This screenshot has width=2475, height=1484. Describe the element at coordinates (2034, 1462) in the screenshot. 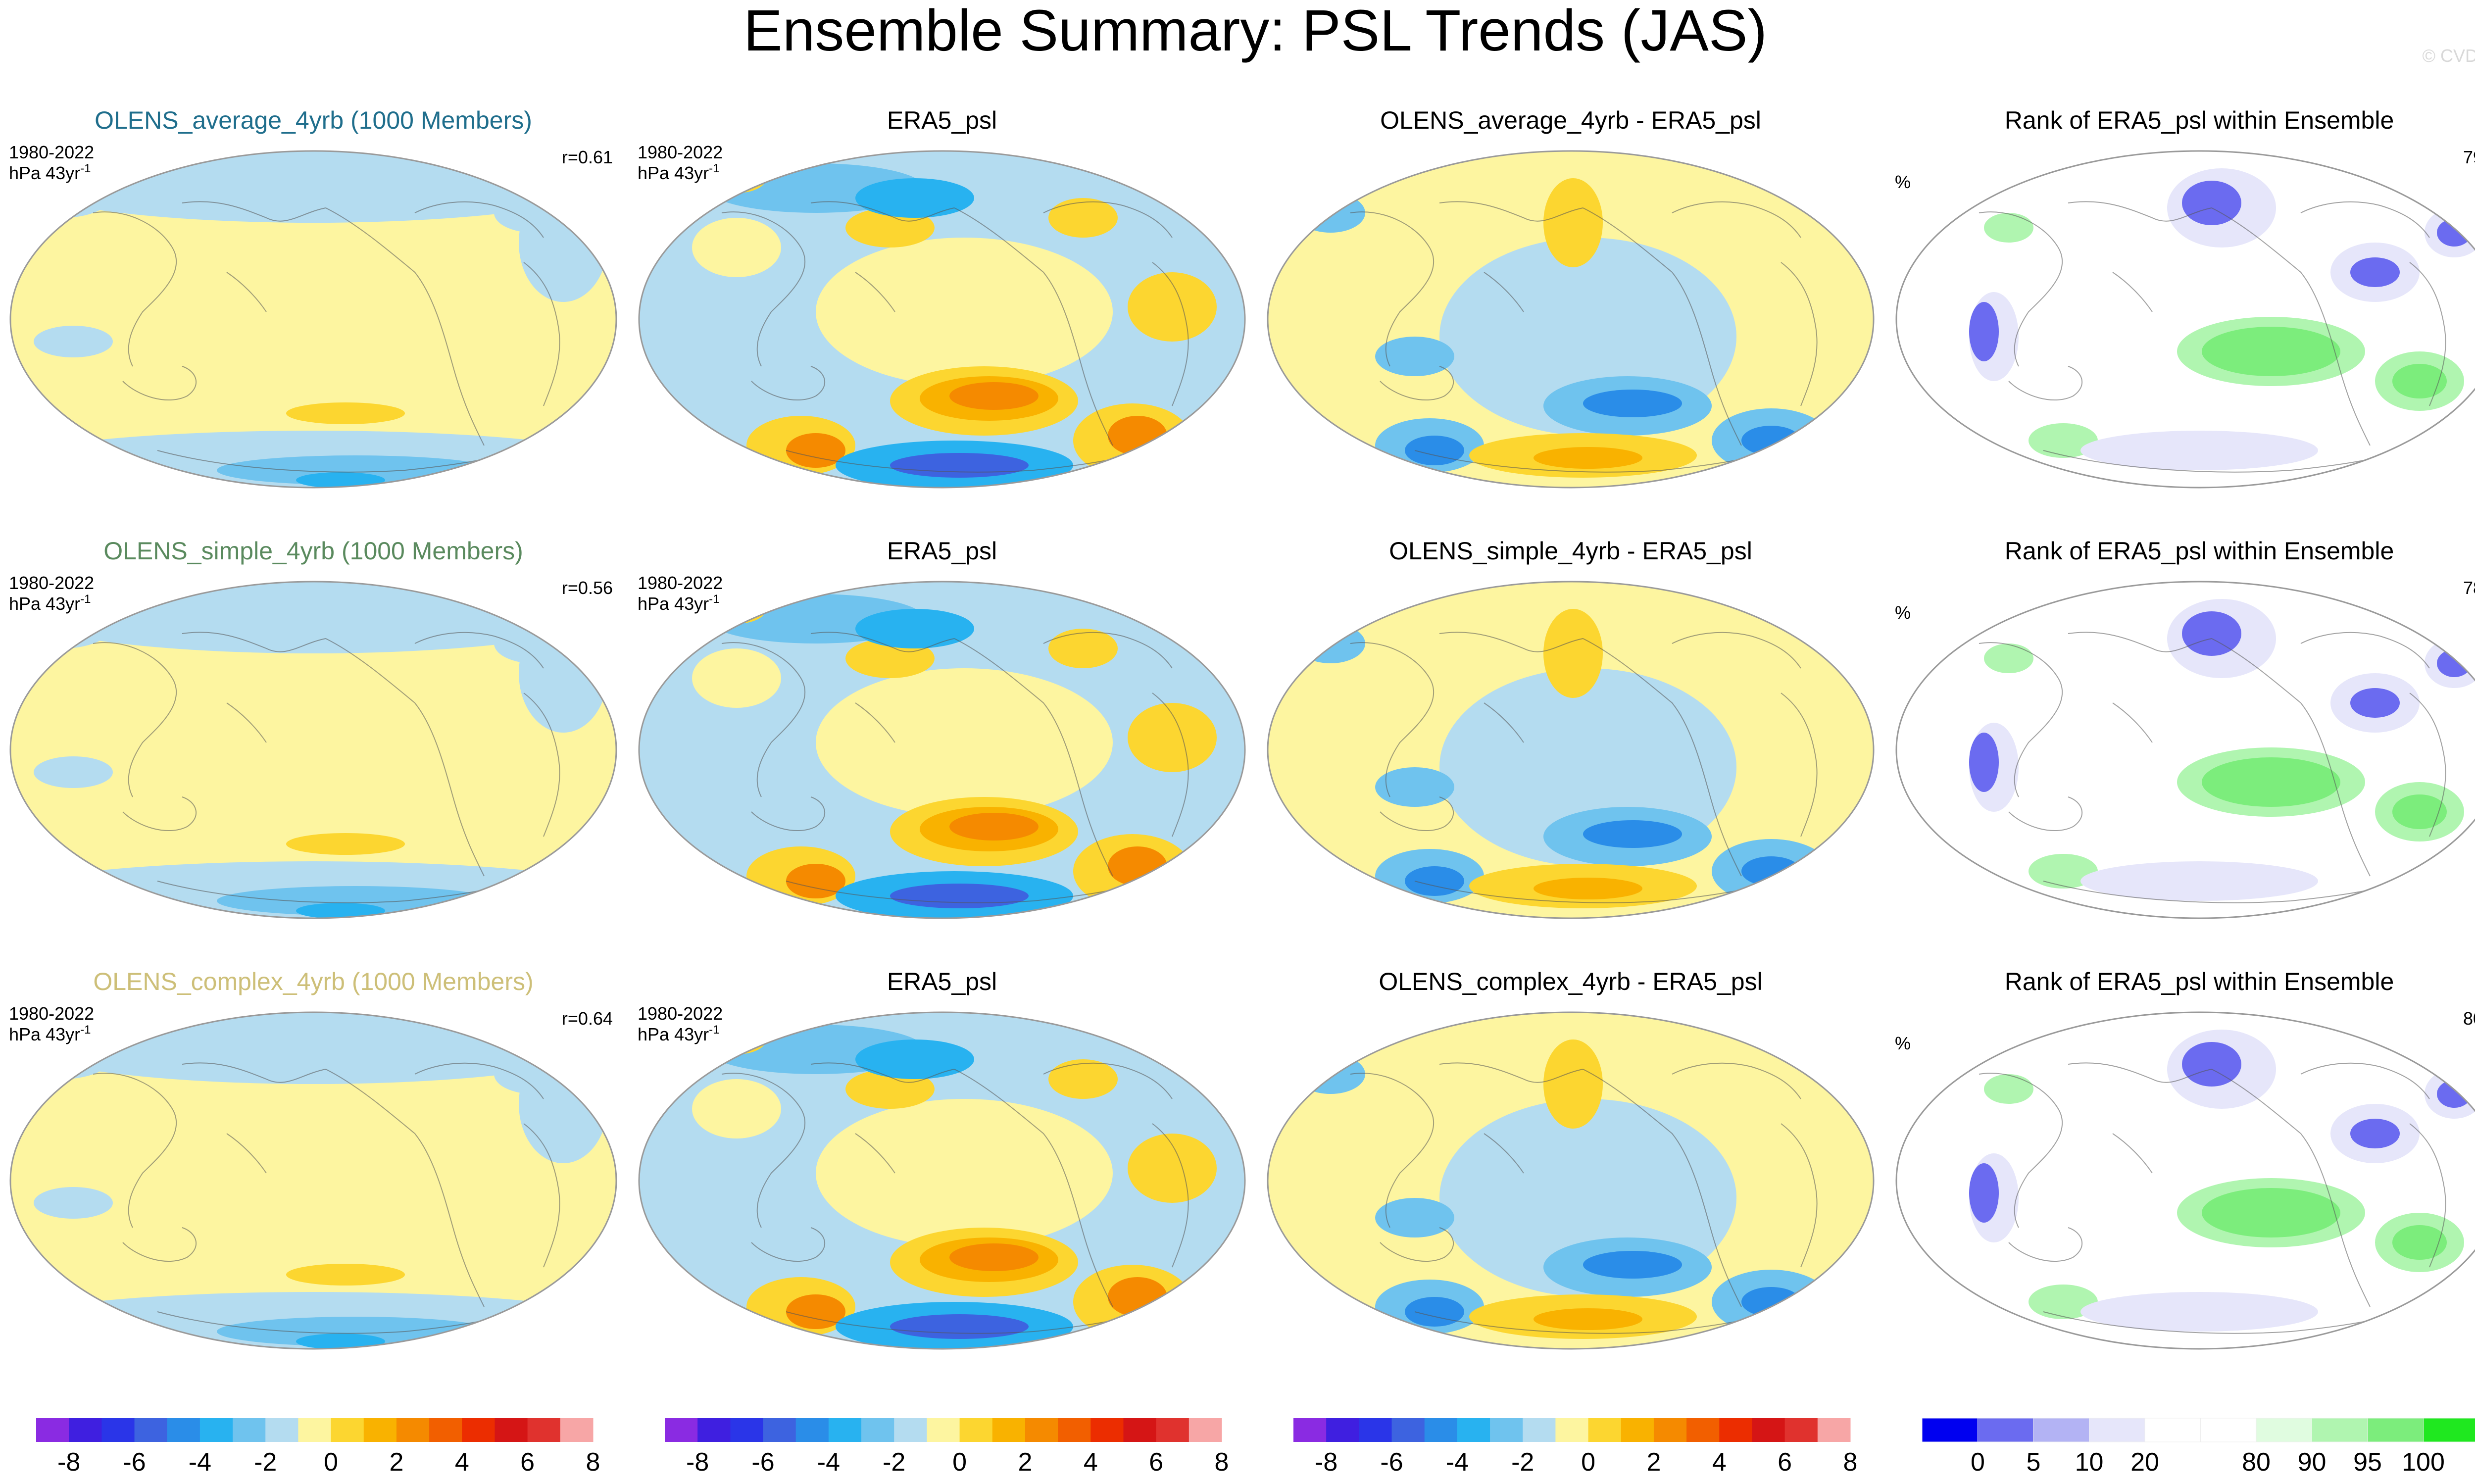

I see `colorbar-tick-label: 5` at that location.